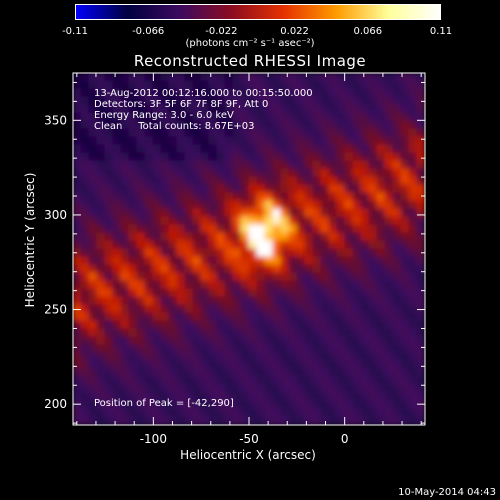 This screenshot has height=500, width=500. Describe the element at coordinates (174, 126) in the screenshot. I see `annotation-clean-counts: Clean Total counts: 8.67E+03` at that location.